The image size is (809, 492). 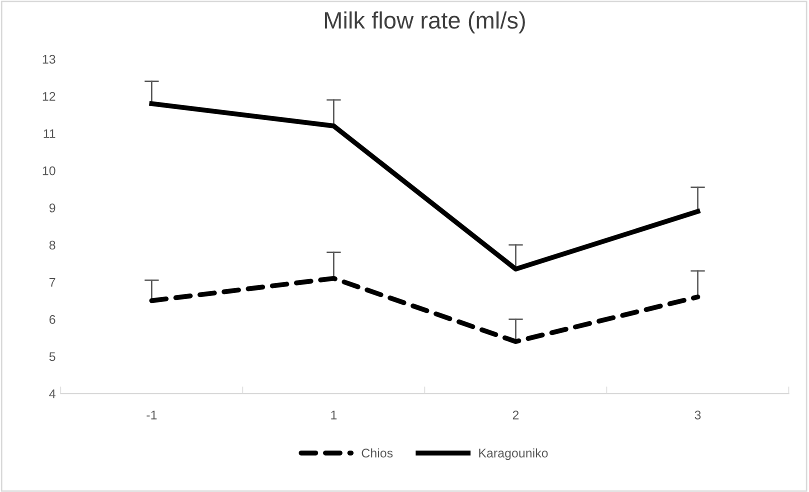 What do you see at coordinates (49, 171) in the screenshot?
I see `y-tick-label: 10` at bounding box center [49, 171].